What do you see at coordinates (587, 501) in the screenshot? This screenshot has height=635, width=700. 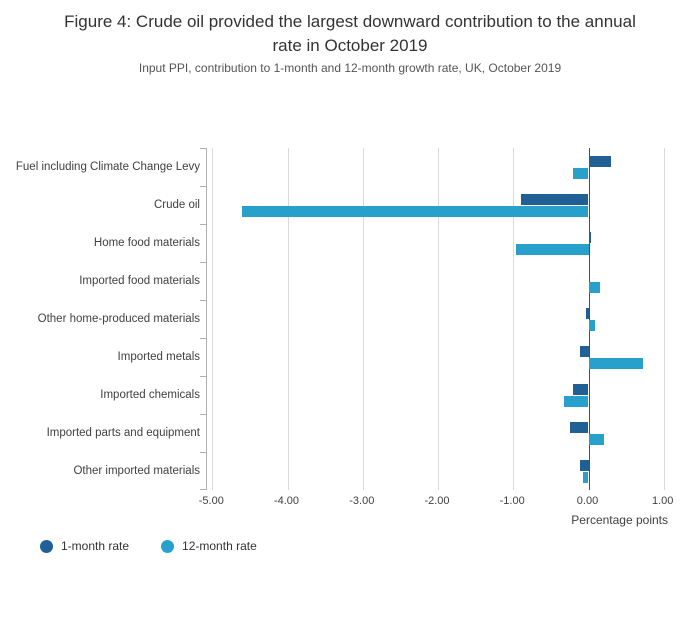 I see `x-tick-label: 0.00` at bounding box center [587, 501].